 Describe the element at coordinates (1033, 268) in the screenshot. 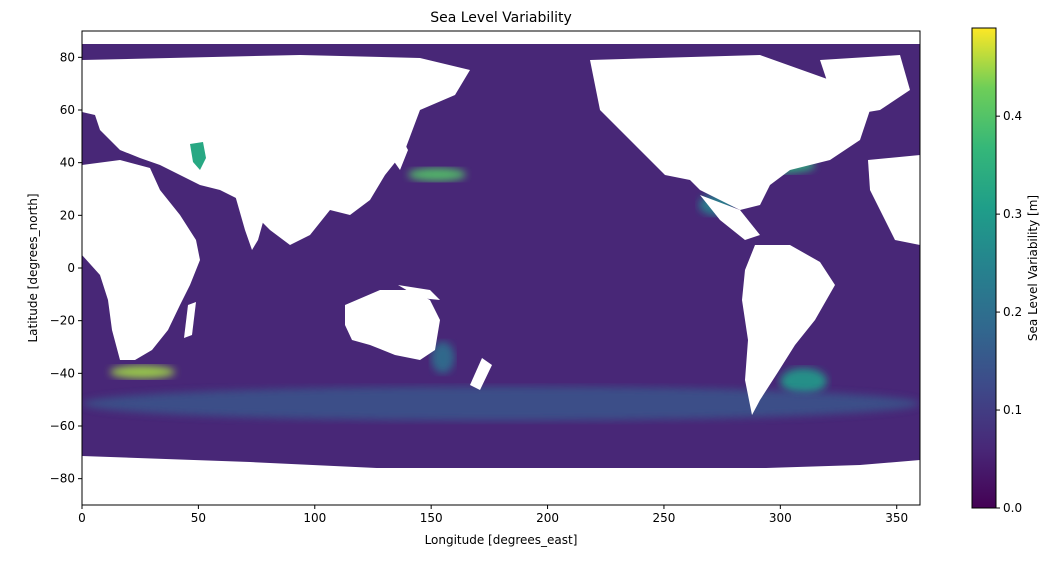

I see `colorbar-label: Sea Level Variability [m]` at that location.